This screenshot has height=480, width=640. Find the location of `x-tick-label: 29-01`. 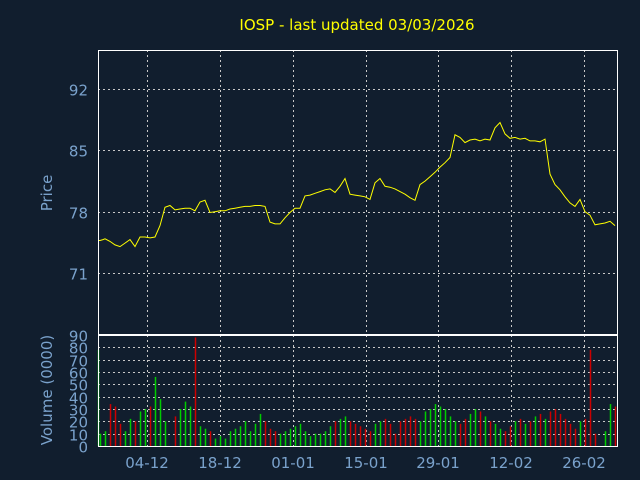

x-tick-label: 29-01 is located at coordinates (438, 463).